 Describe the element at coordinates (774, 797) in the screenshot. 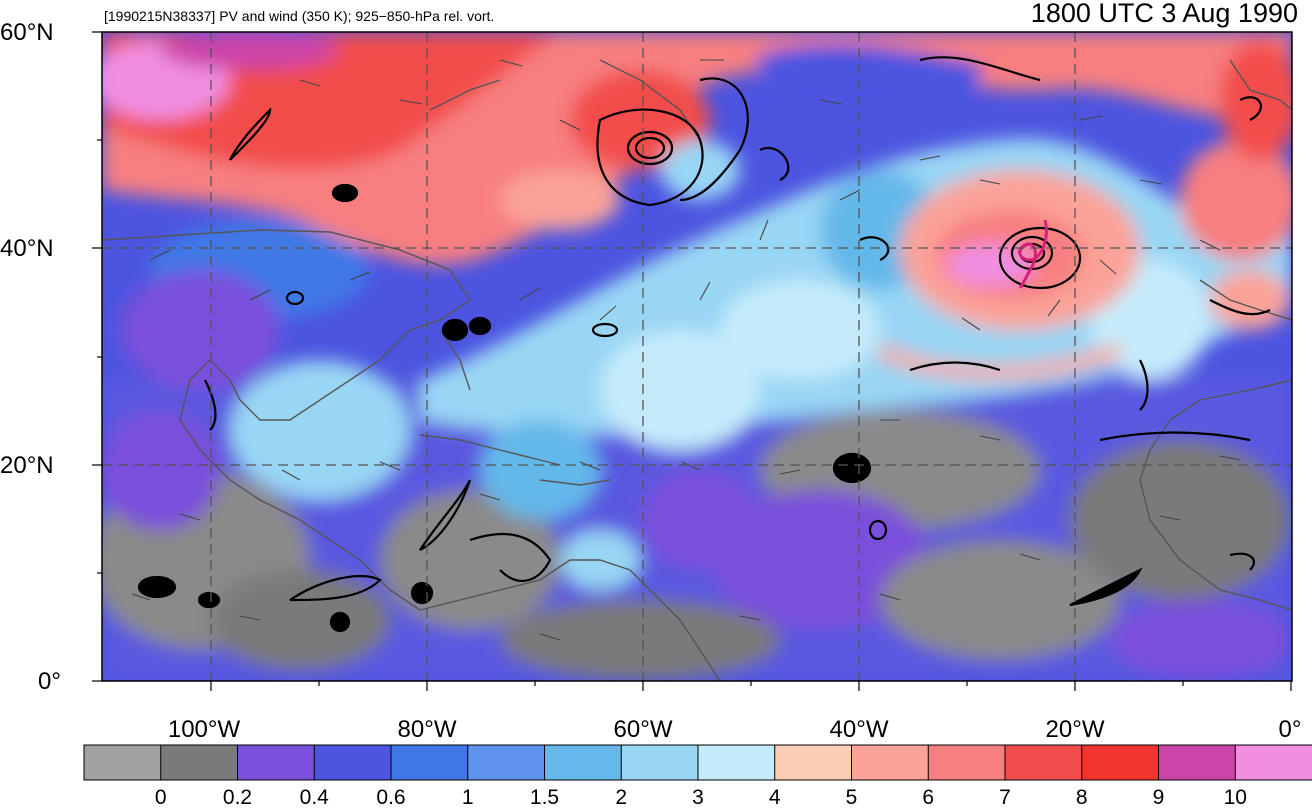

I see `colorbar-label: 4` at that location.